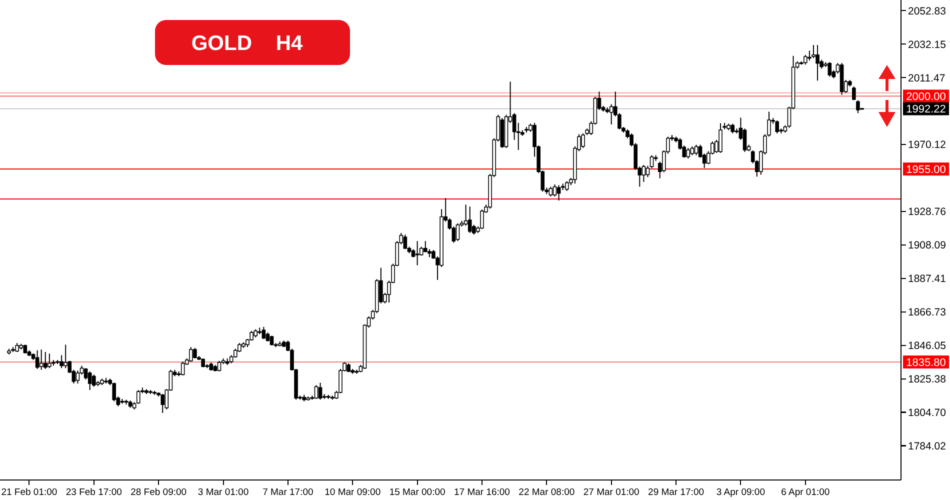 The height and width of the screenshot is (500, 950). What do you see at coordinates (223, 492) in the screenshot?
I see `x-tick-label: 3 Mar 01:00` at bounding box center [223, 492].